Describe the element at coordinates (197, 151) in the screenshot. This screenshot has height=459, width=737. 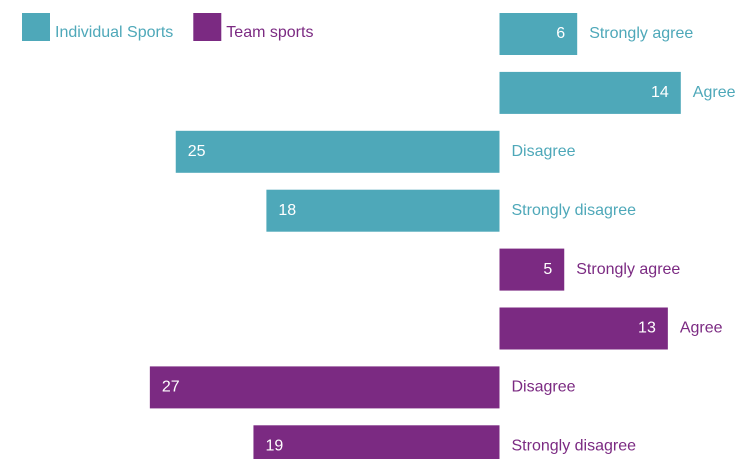
I see `value-label: 25` at that location.